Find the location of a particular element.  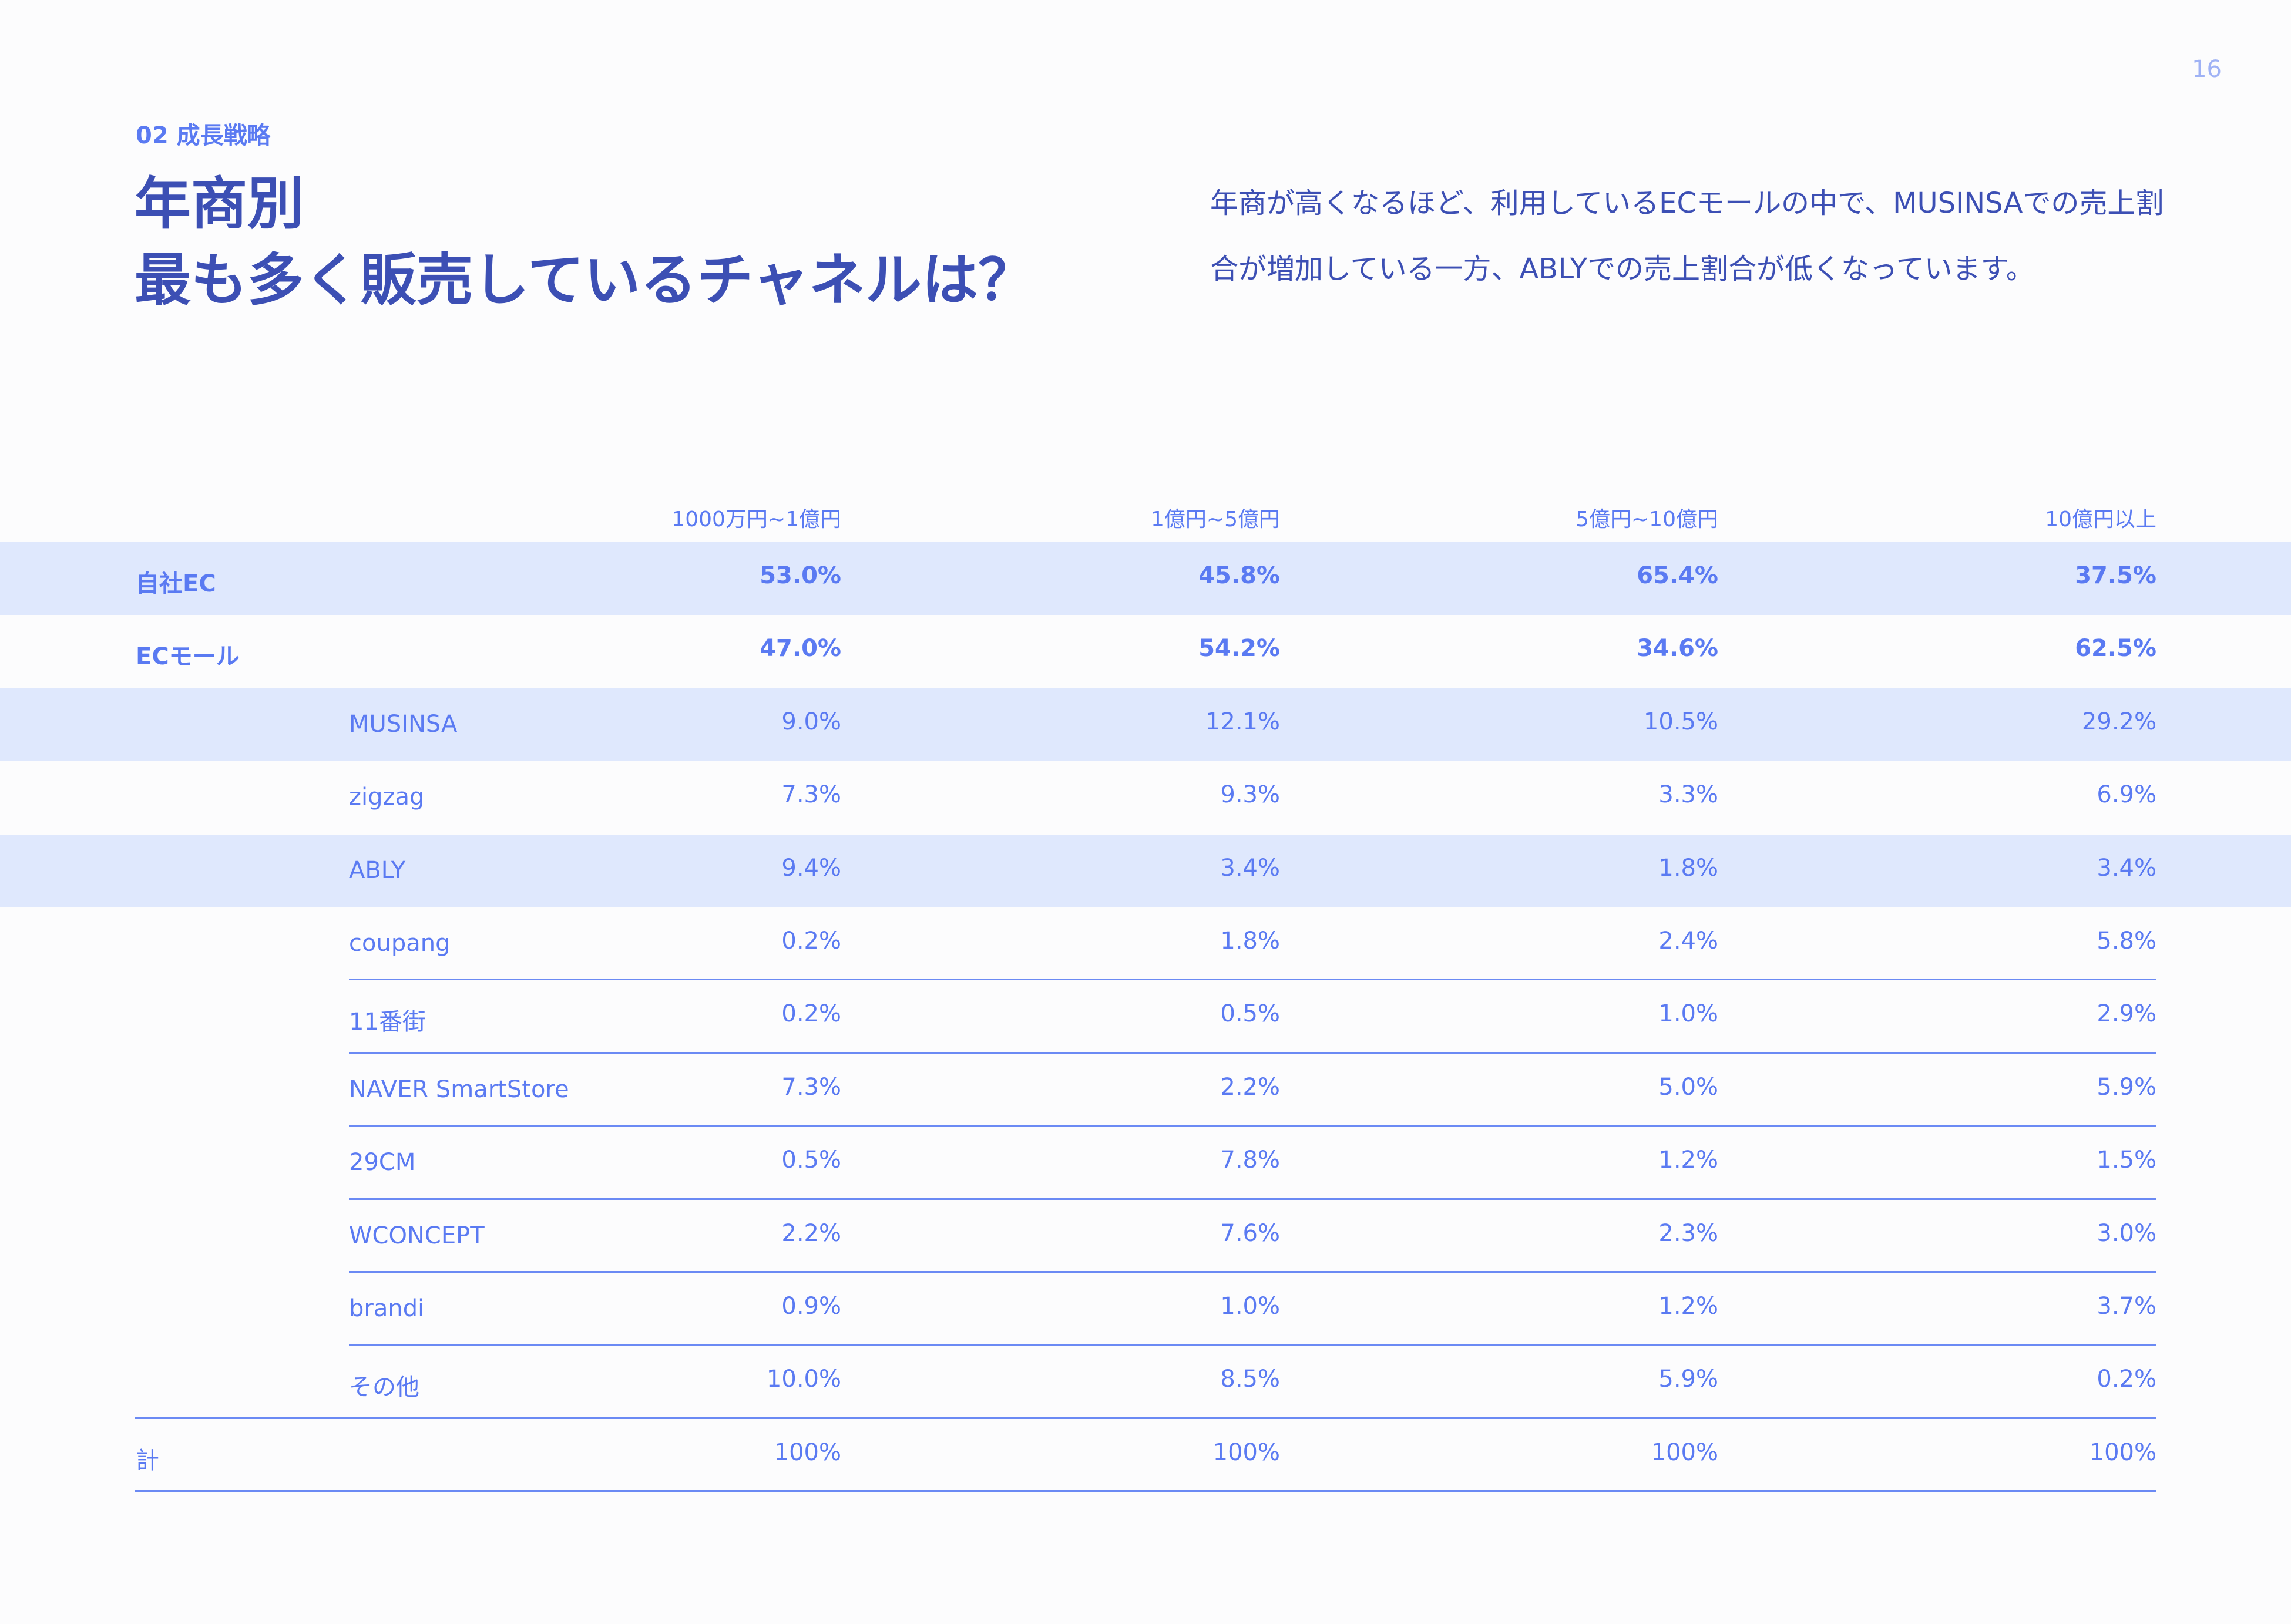

row-label: 29CM is located at coordinates (382, 1162).